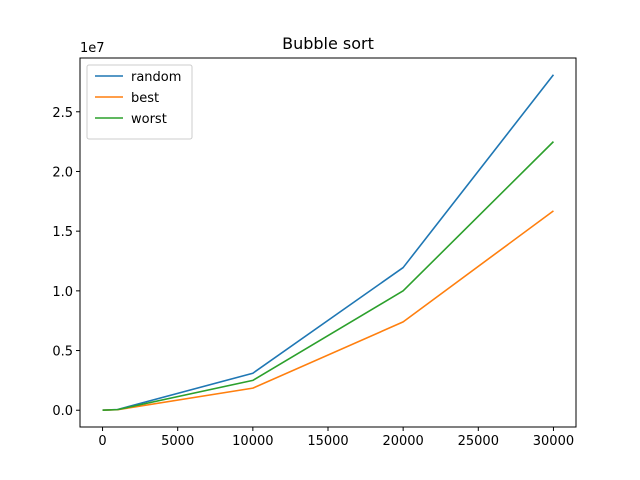 The image size is (640, 480). Describe the element at coordinates (252, 441) in the screenshot. I see `x-tick-label: 10000` at that location.